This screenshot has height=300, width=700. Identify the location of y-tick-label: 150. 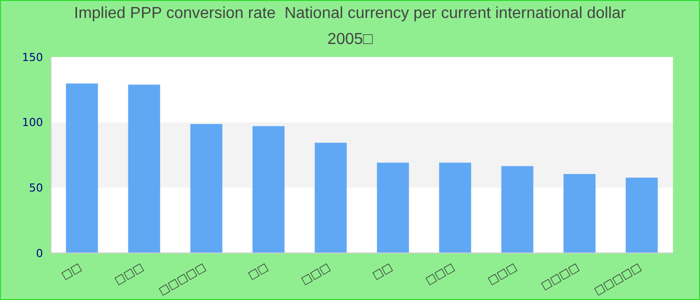
(32, 57).